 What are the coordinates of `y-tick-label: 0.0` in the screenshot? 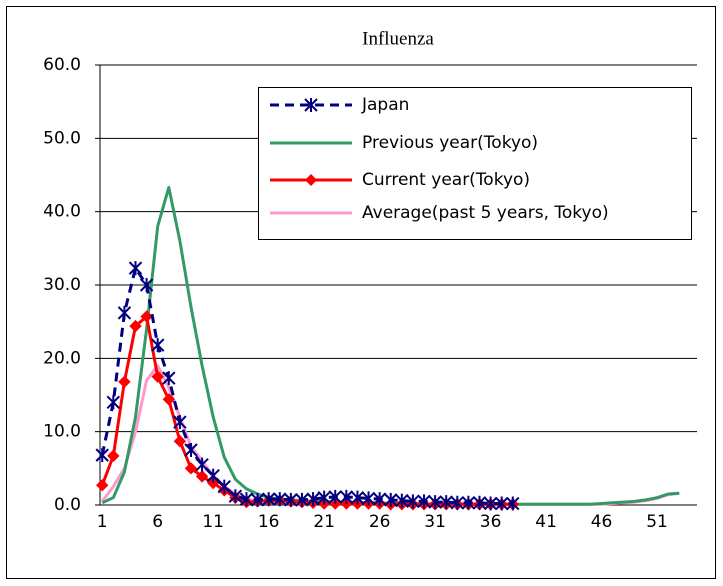 It's located at (67, 505).